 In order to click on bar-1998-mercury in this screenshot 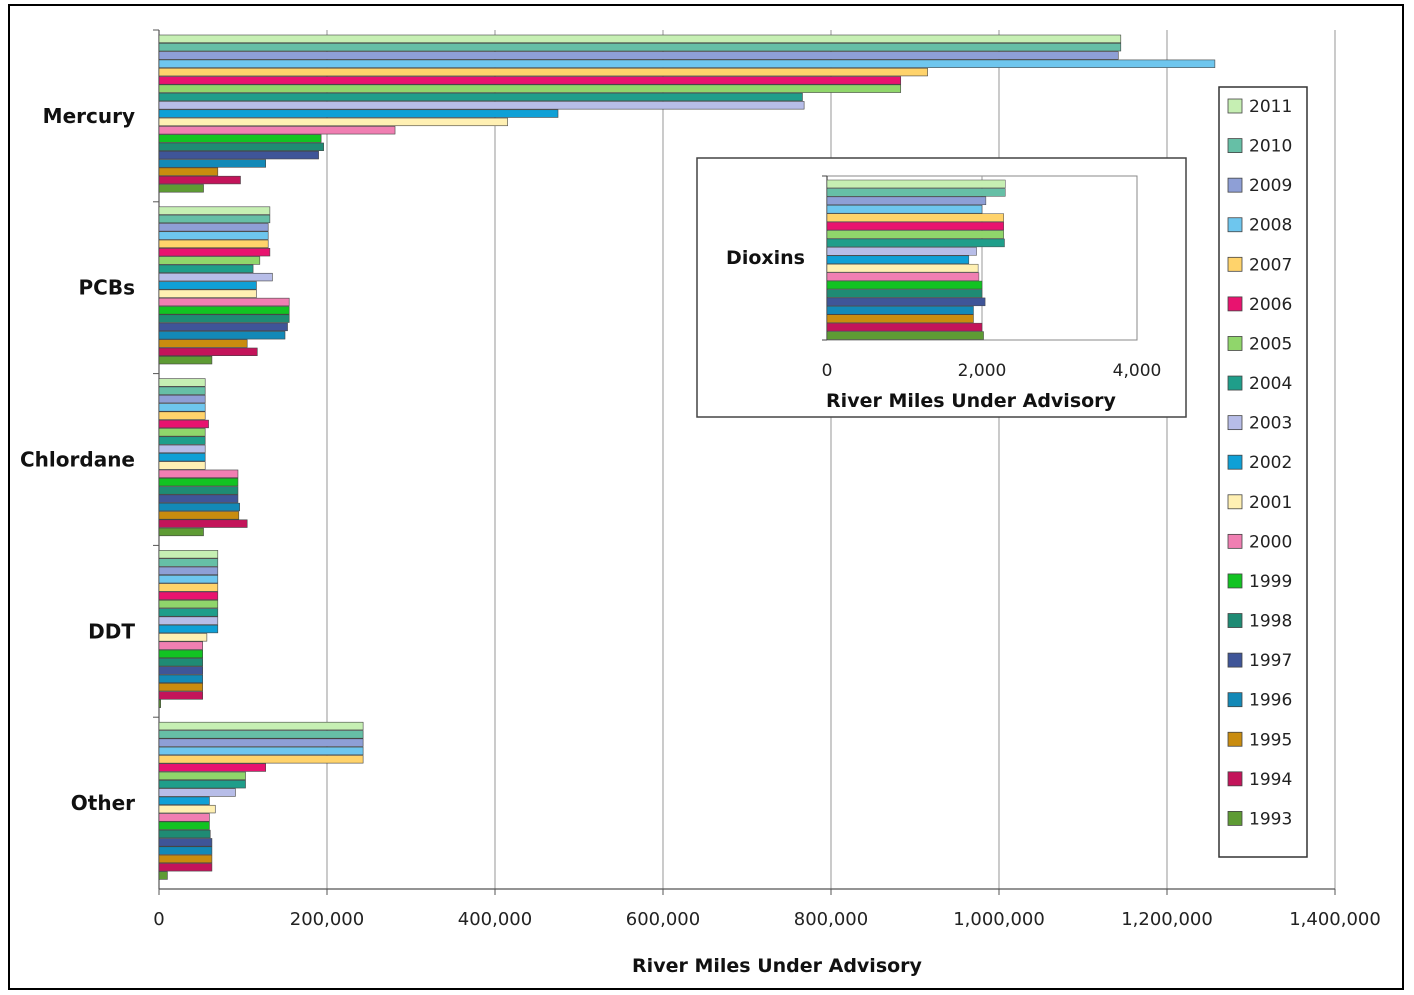, I will do `click(241, 146)`.